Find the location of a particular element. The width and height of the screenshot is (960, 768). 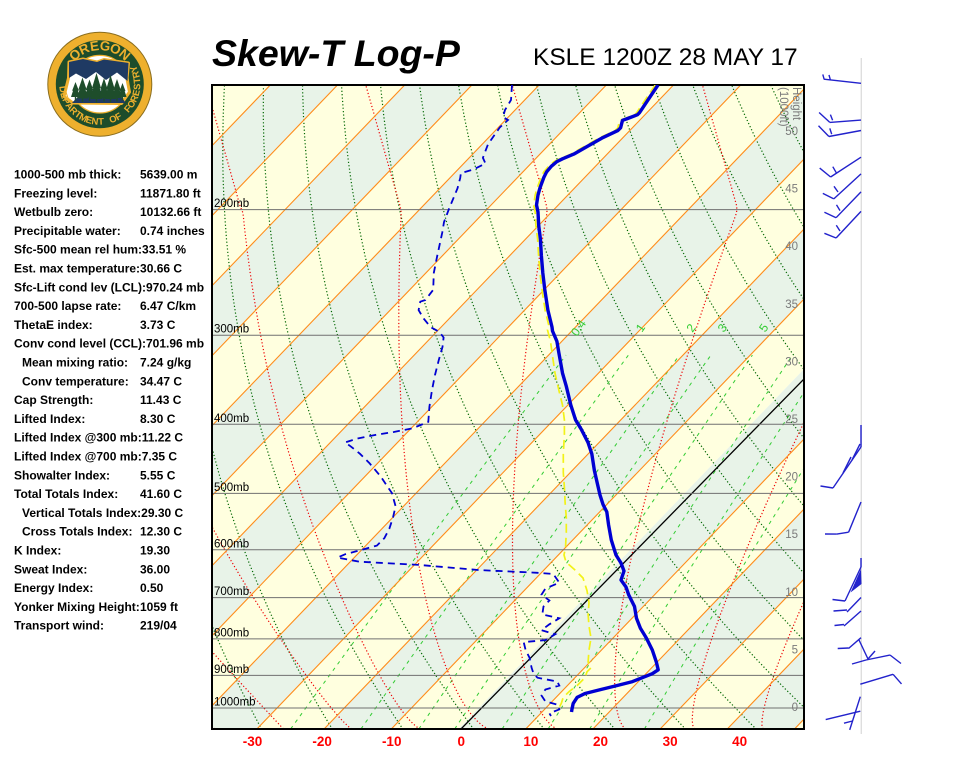

svg-text: Height is located at coordinates (796, 104).